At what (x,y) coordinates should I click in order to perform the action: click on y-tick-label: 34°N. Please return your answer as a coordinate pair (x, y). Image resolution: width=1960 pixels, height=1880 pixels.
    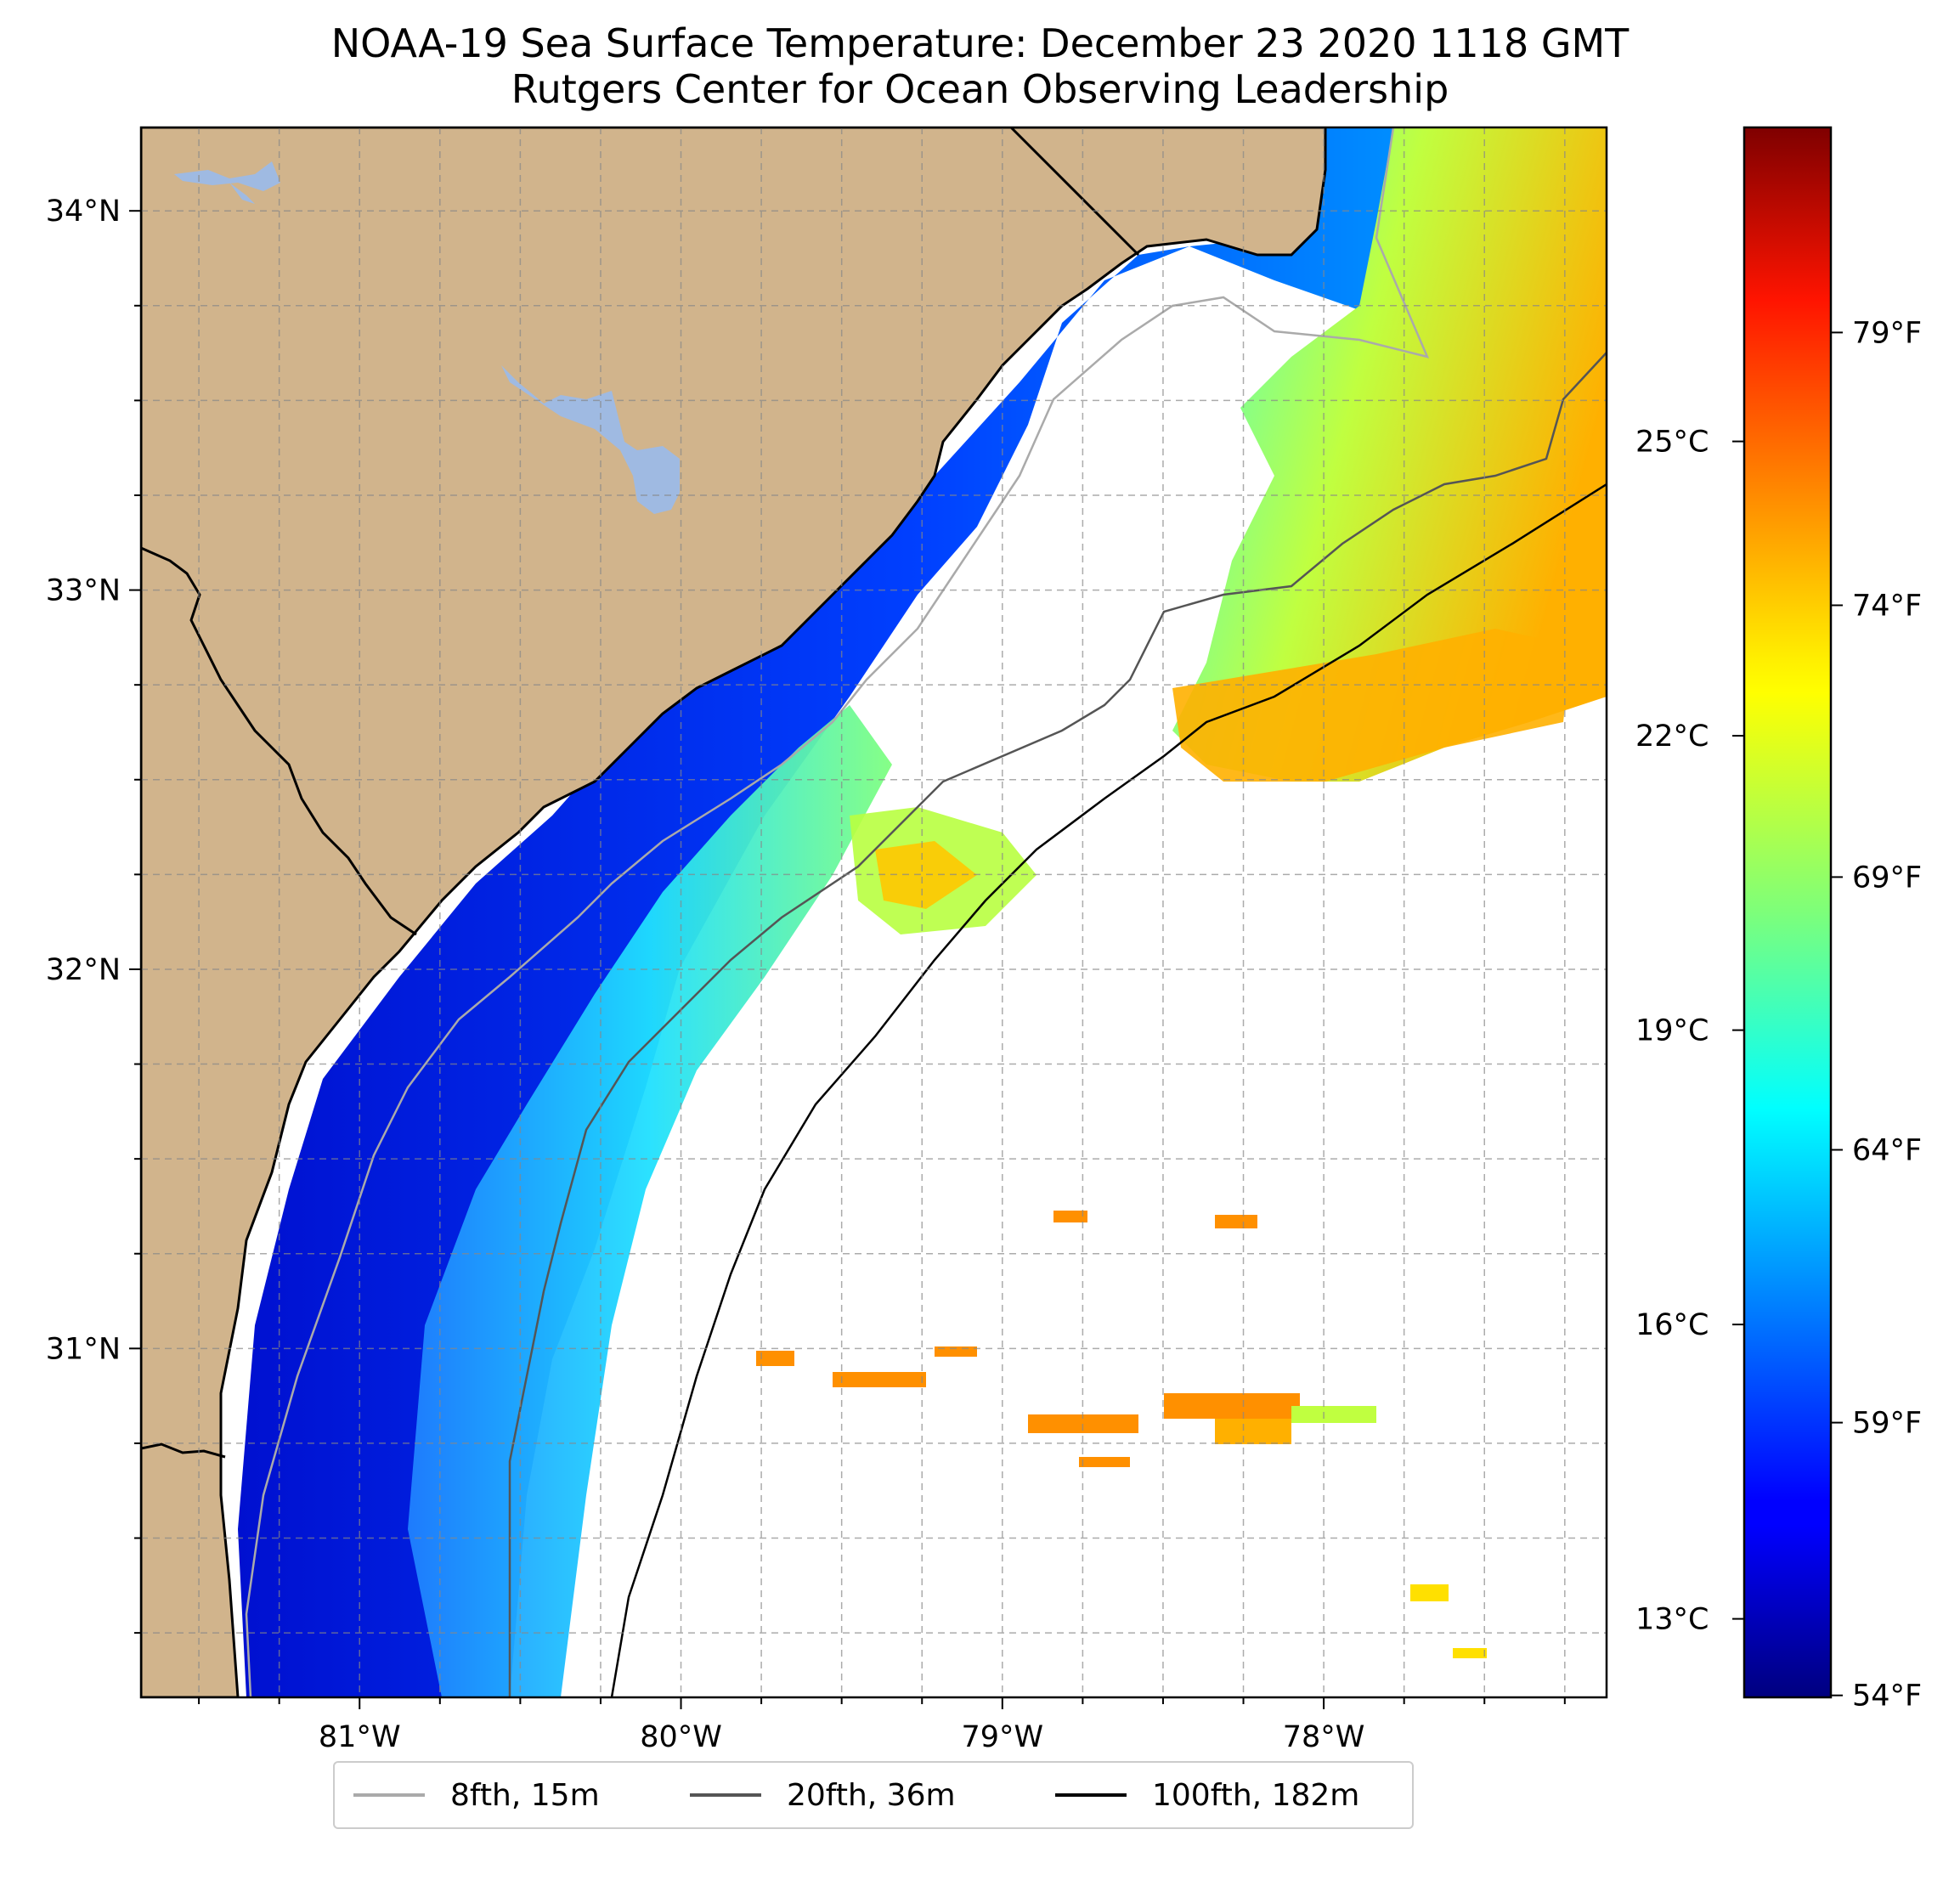
    Looking at the image, I should click on (84, 212).